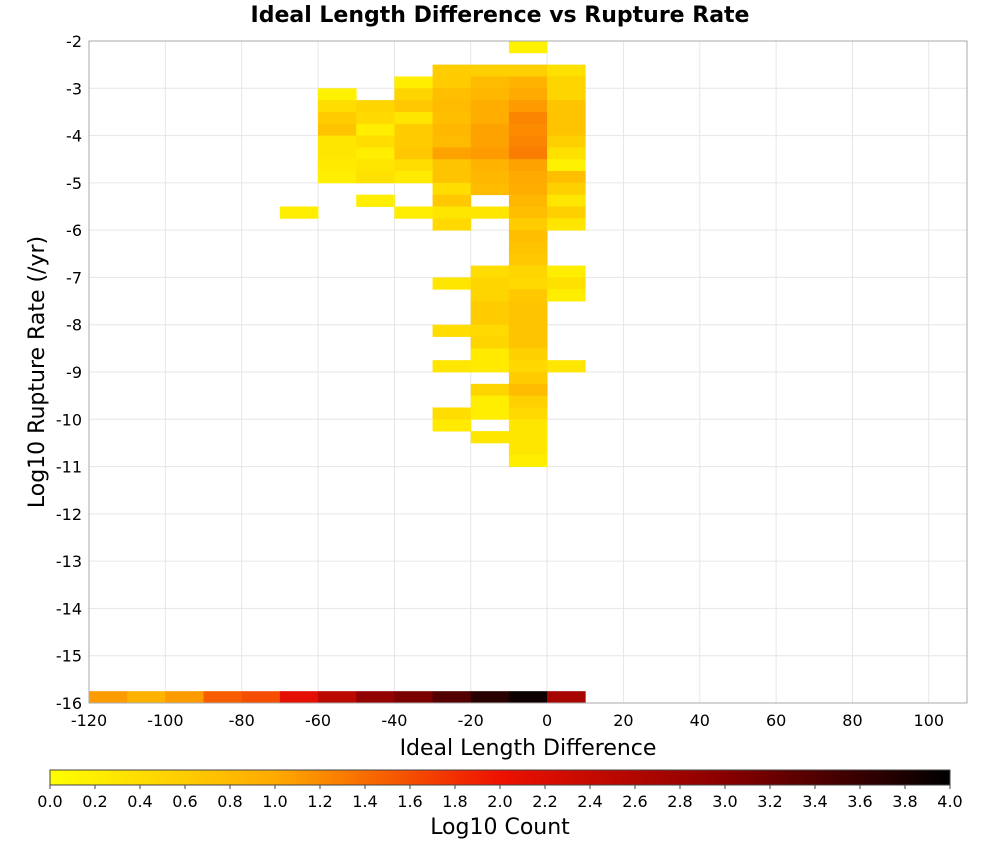 This screenshot has height=850, width=1000. Describe the element at coordinates (507, 720) in the screenshot. I see `x-axis-ticks: -120 -100 -80 -60 -40 -20 0 20 40 60 80 100` at that location.